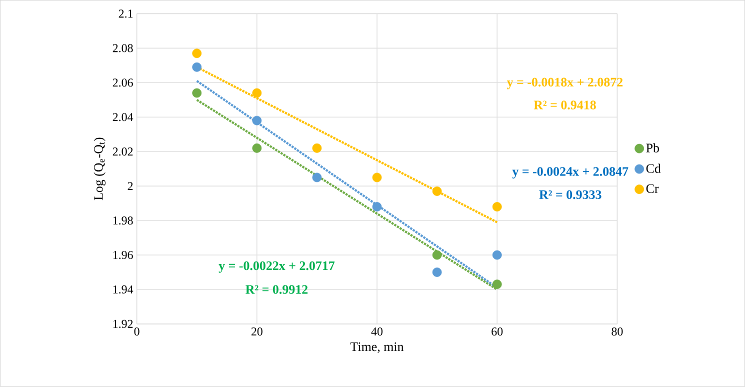  What do you see at coordinates (276, 267) in the screenshot?
I see `annotation: y = -0.0022x + 2.0717` at bounding box center [276, 267].